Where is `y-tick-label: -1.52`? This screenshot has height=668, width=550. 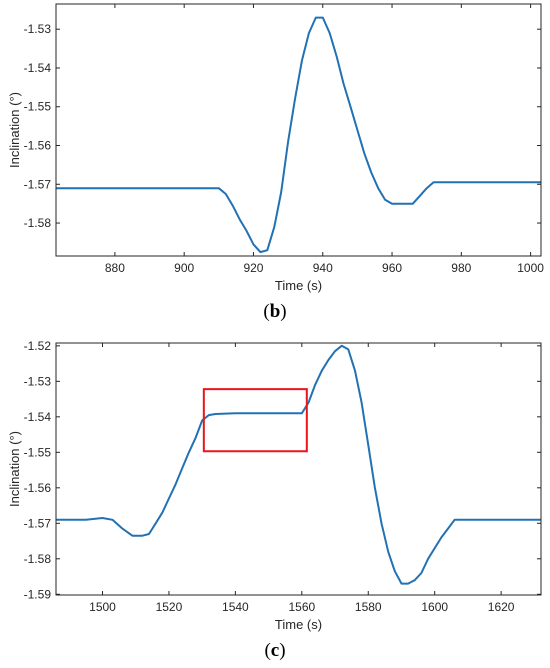
y-tick-label: -1.52 is located at coordinates (38, 346).